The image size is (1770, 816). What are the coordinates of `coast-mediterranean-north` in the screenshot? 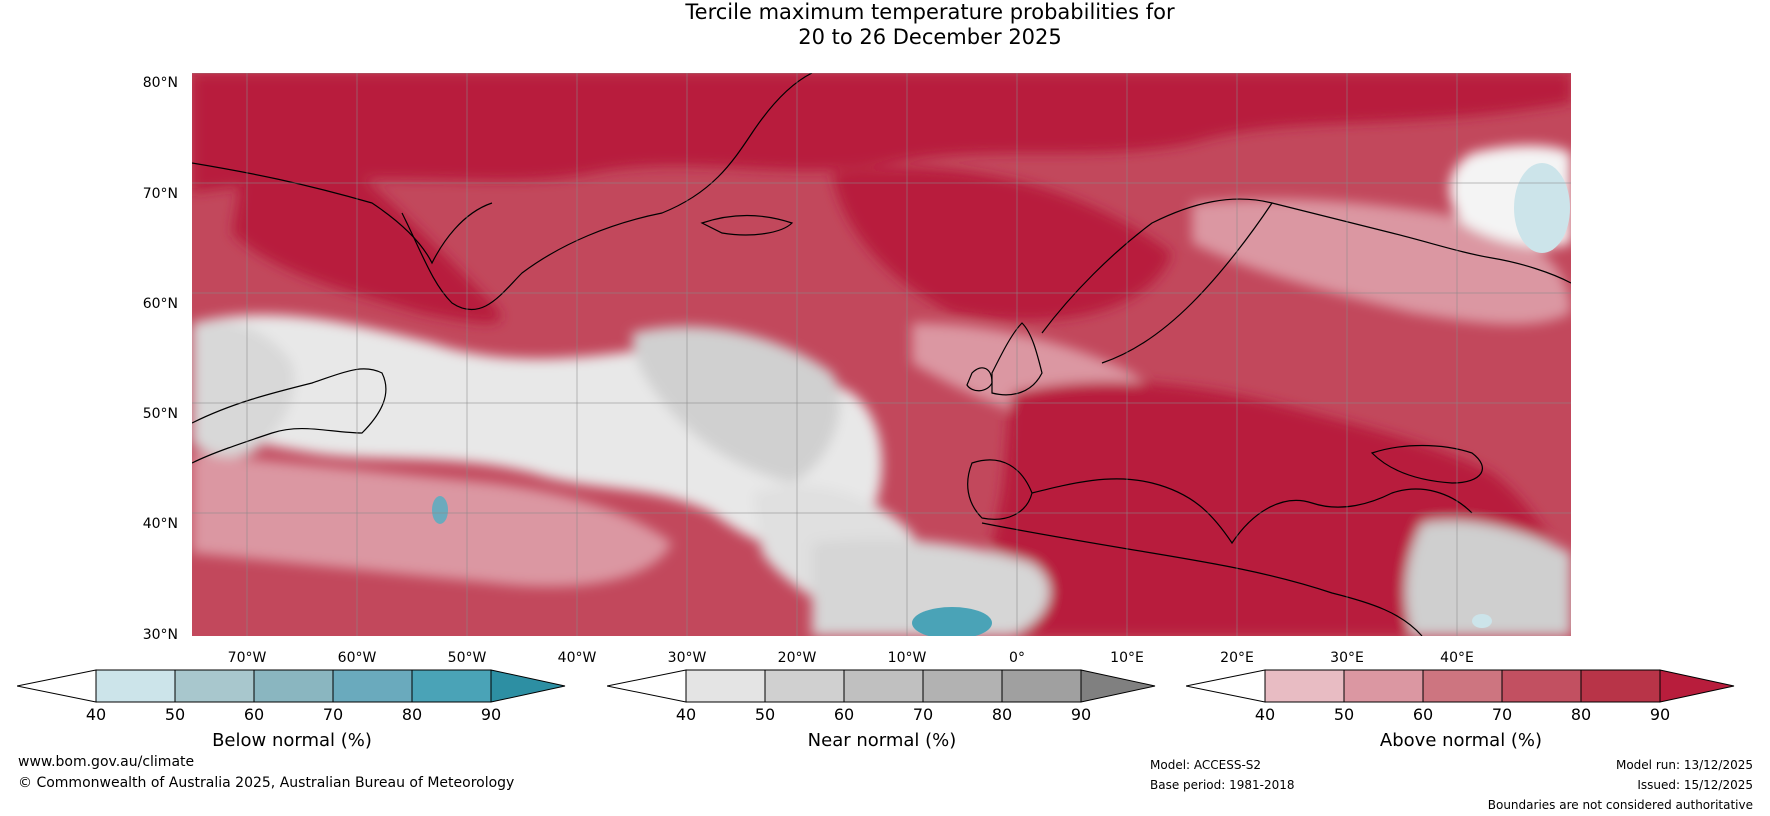 It's located at (1252, 511).